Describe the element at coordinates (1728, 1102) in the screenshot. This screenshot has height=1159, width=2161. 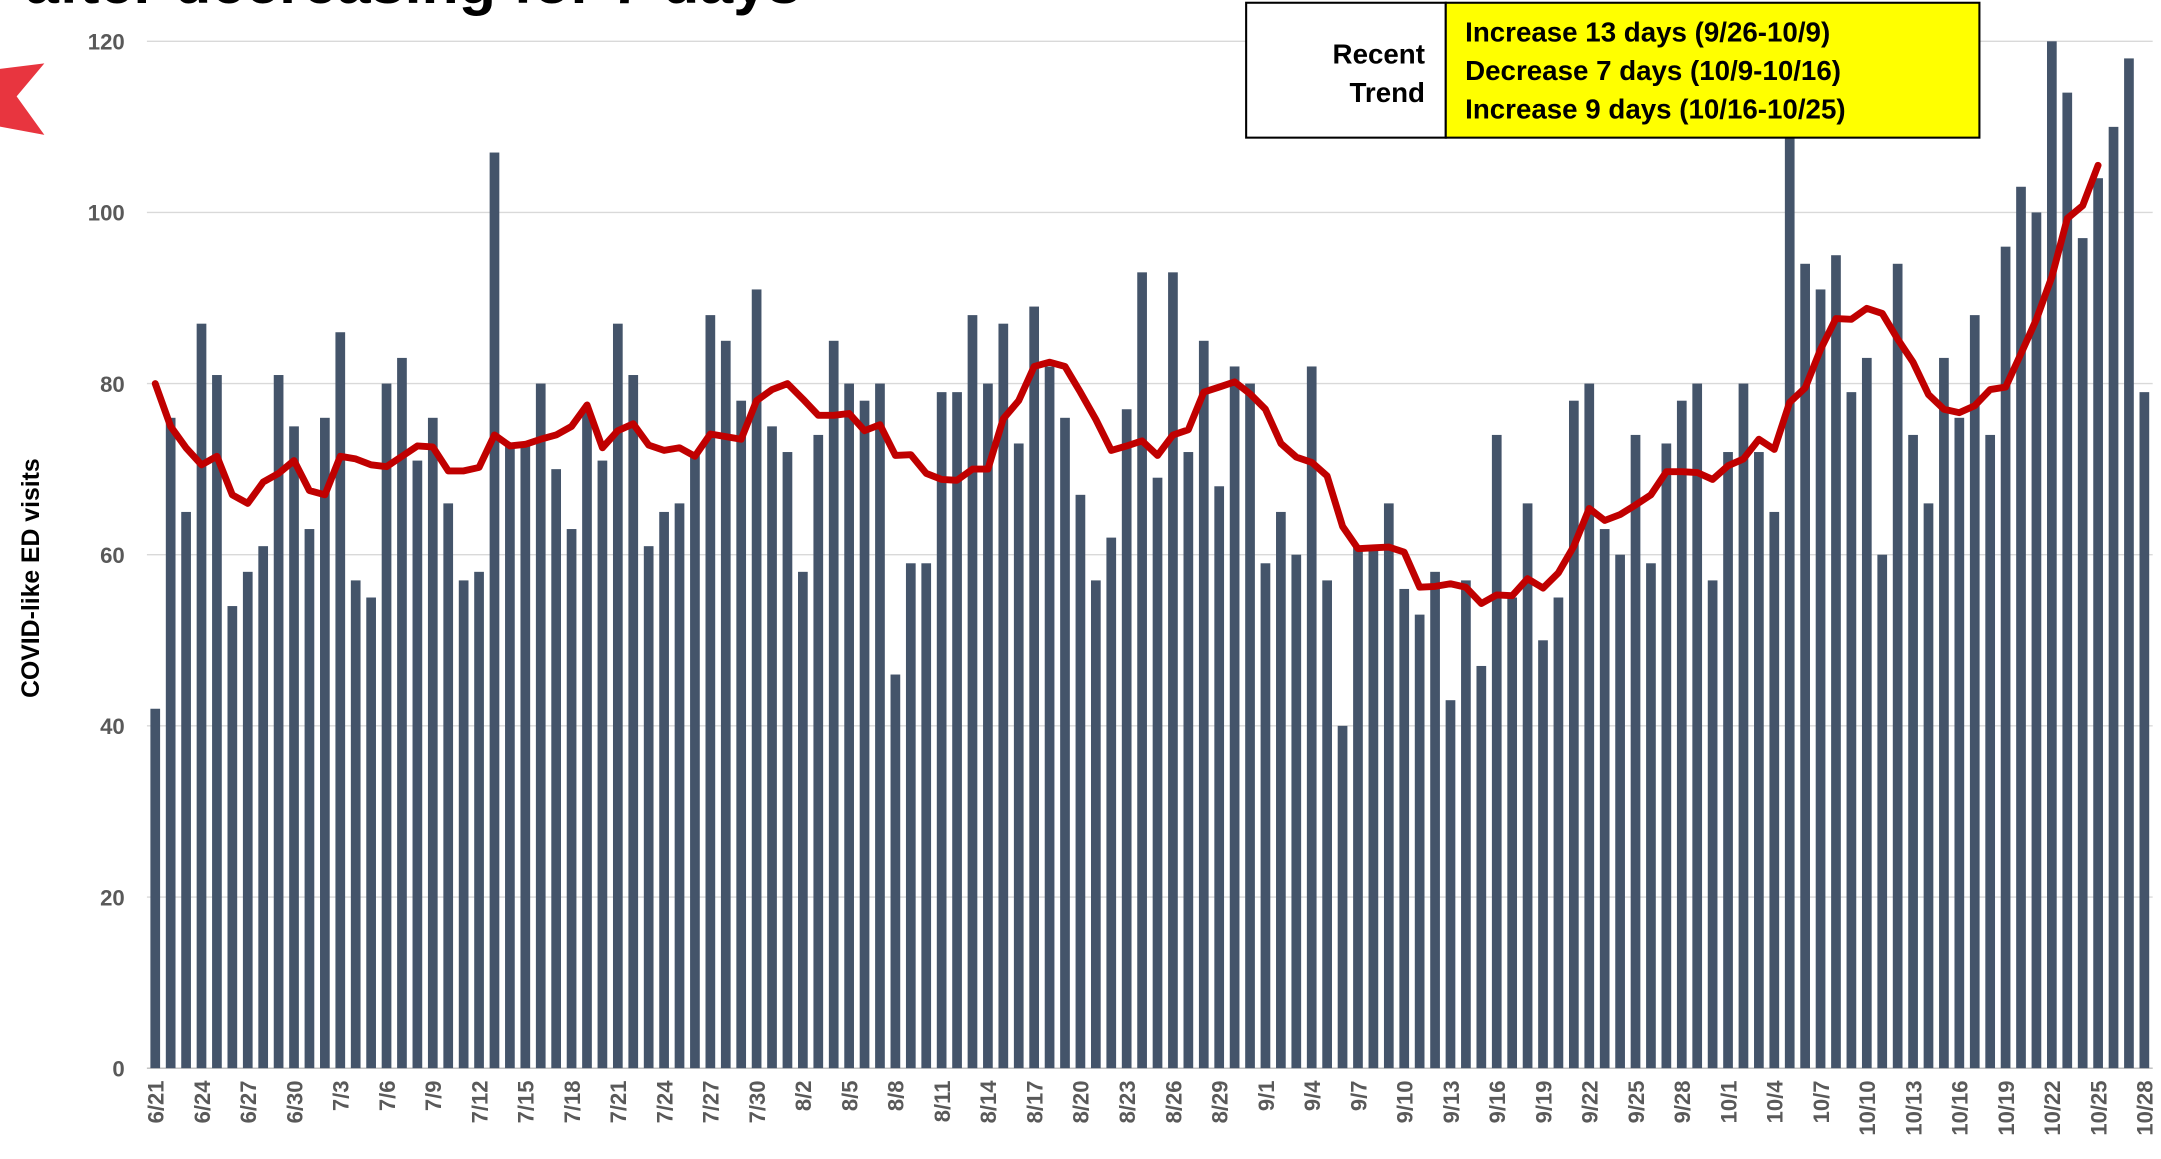
I see `x-tick-label: 10/1` at that location.